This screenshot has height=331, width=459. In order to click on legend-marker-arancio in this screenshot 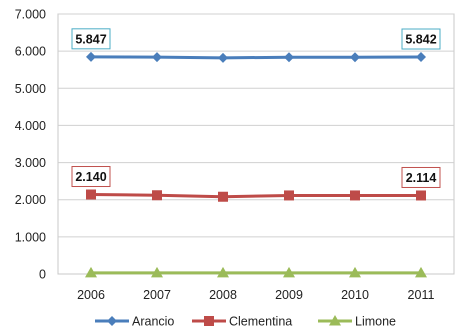, I will do `click(112, 321)`.